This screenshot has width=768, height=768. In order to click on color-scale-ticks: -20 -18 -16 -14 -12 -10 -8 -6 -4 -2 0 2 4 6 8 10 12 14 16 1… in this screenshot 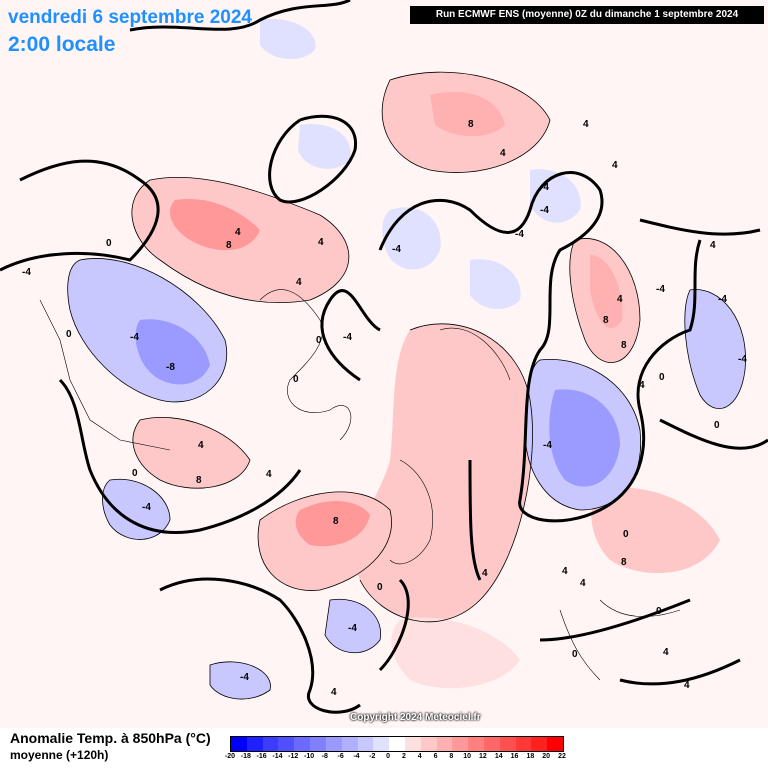, I will do `click(395, 758)`.